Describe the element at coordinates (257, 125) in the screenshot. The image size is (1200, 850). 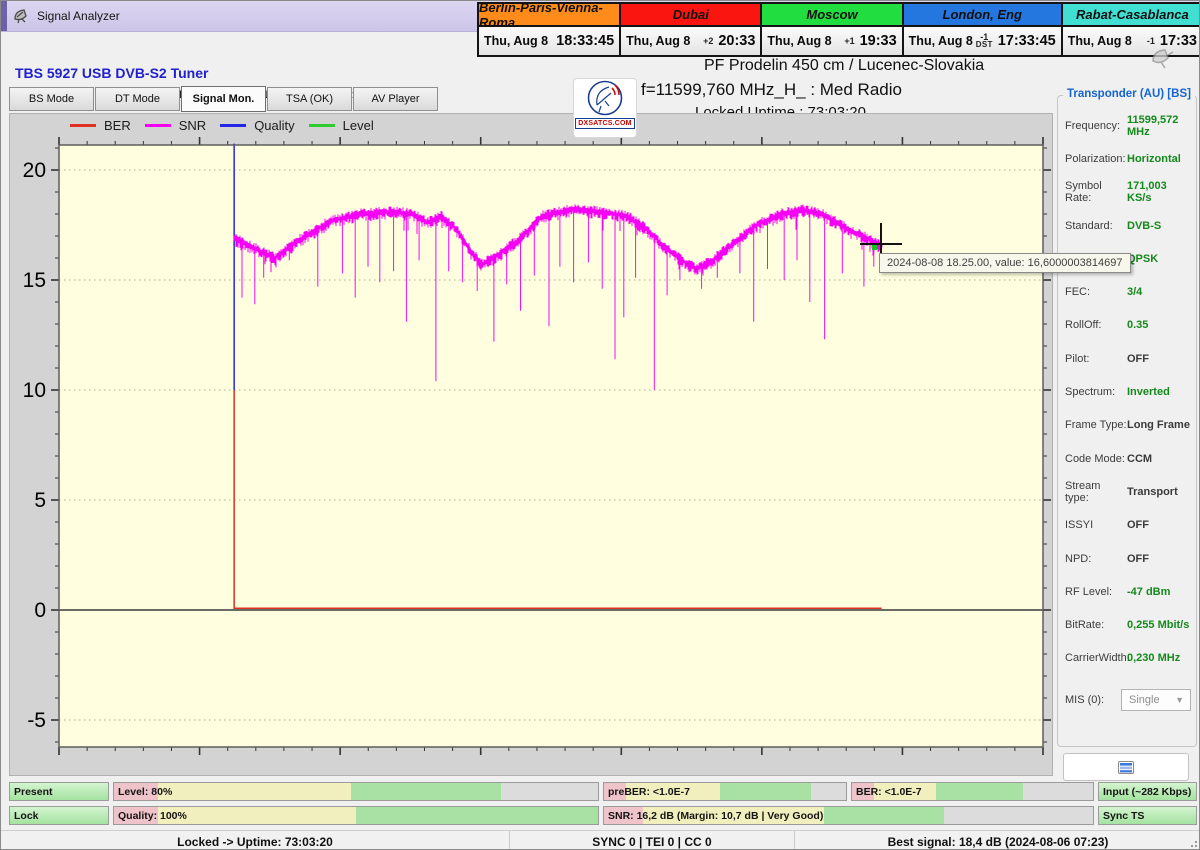
I see `legend-item-quality: Quality` at that location.